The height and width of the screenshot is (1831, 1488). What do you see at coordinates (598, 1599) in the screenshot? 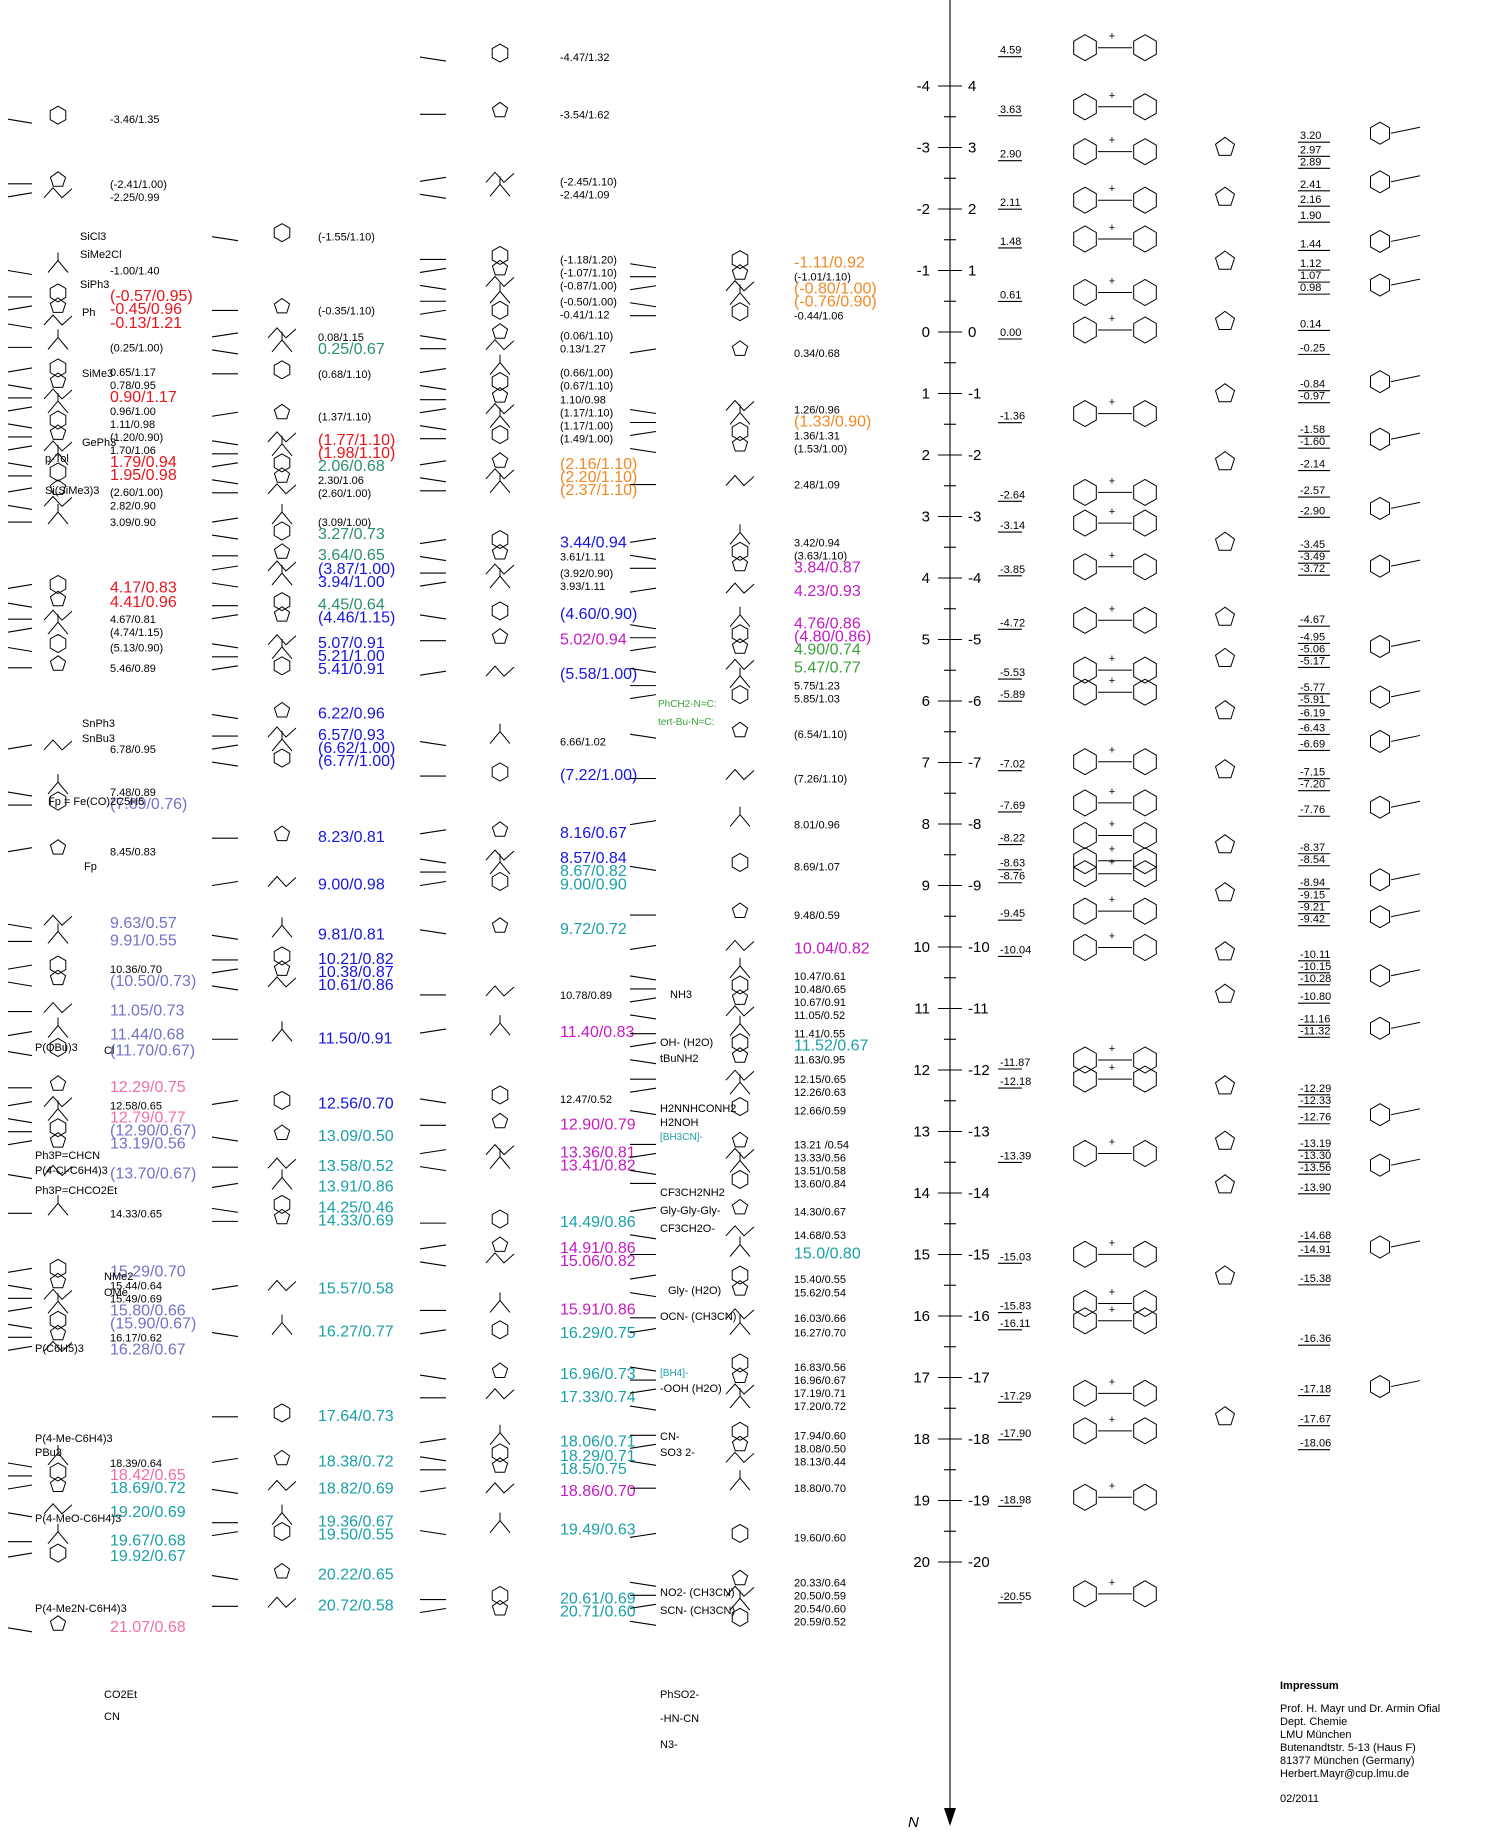
I see `parameter-value: 20.61/0.69` at bounding box center [598, 1599].